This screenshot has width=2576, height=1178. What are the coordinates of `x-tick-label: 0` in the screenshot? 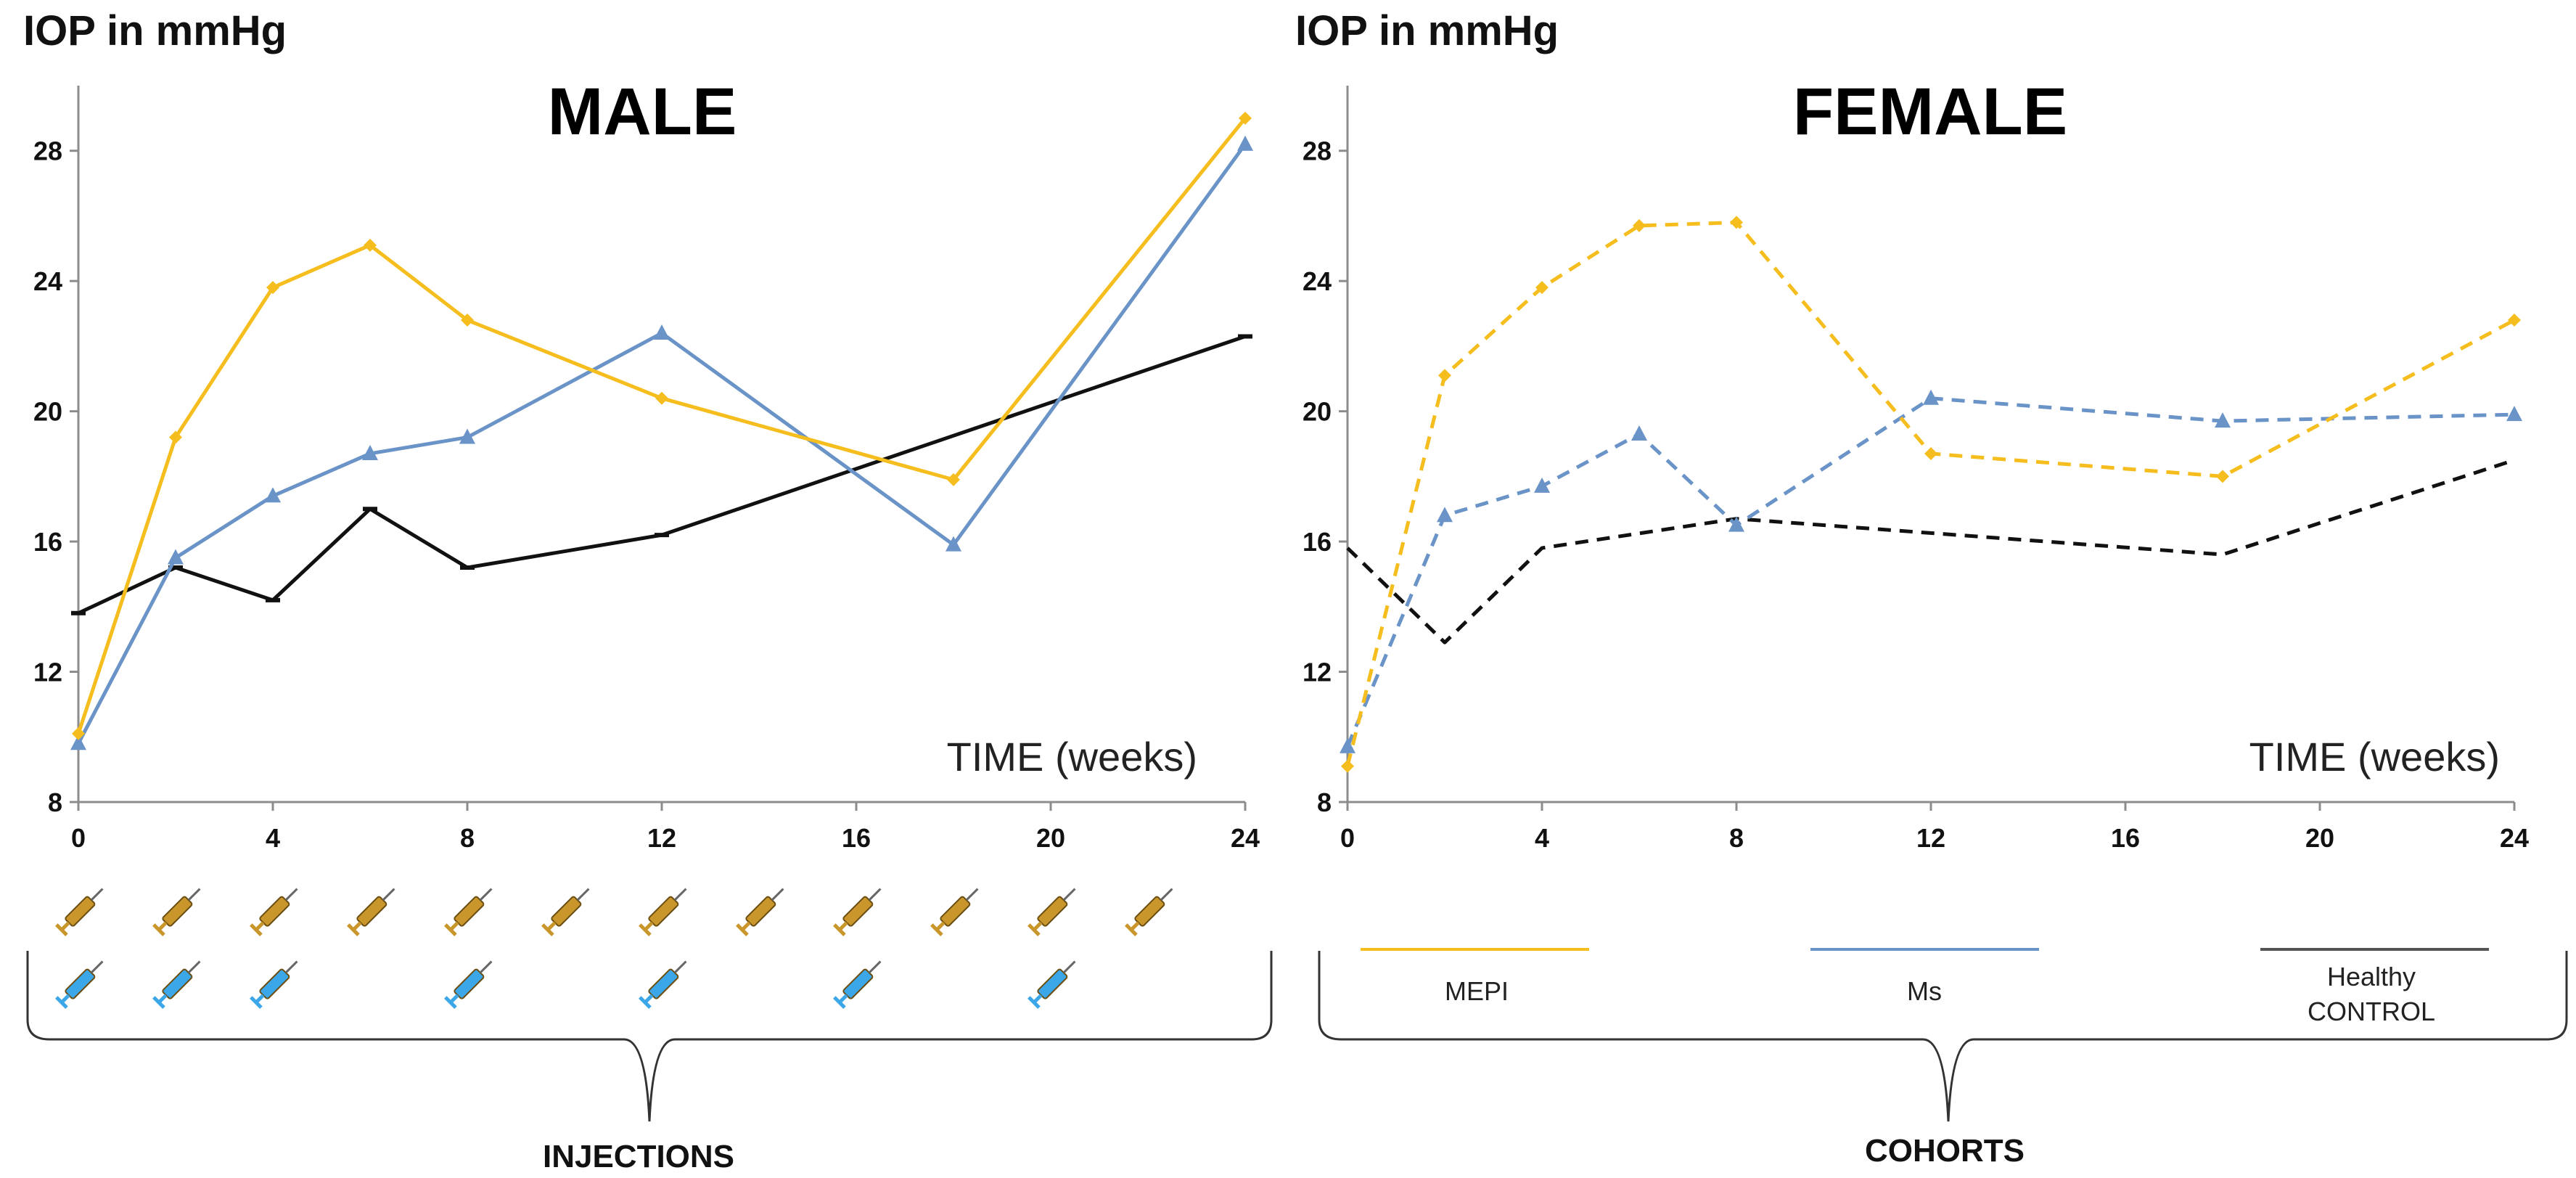 It's located at (78, 838).